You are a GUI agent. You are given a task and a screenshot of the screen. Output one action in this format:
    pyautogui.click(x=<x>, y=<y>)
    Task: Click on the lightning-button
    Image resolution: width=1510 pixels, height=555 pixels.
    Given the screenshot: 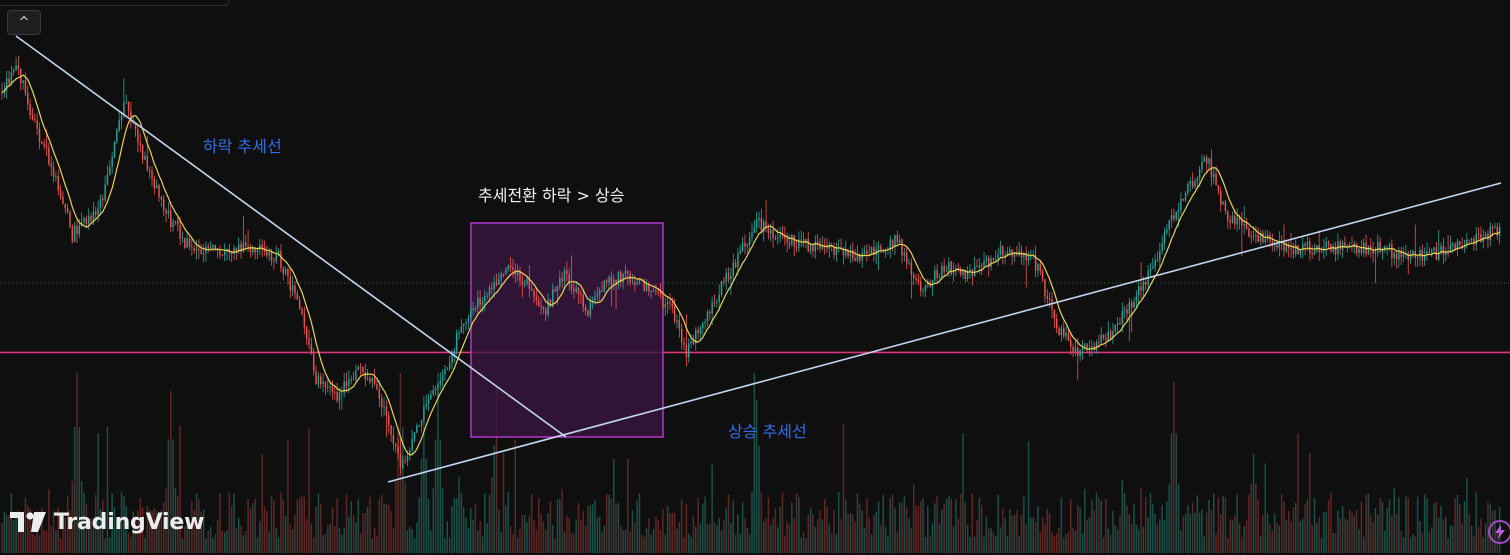 What is the action you would take?
    pyautogui.click(x=1499, y=532)
    